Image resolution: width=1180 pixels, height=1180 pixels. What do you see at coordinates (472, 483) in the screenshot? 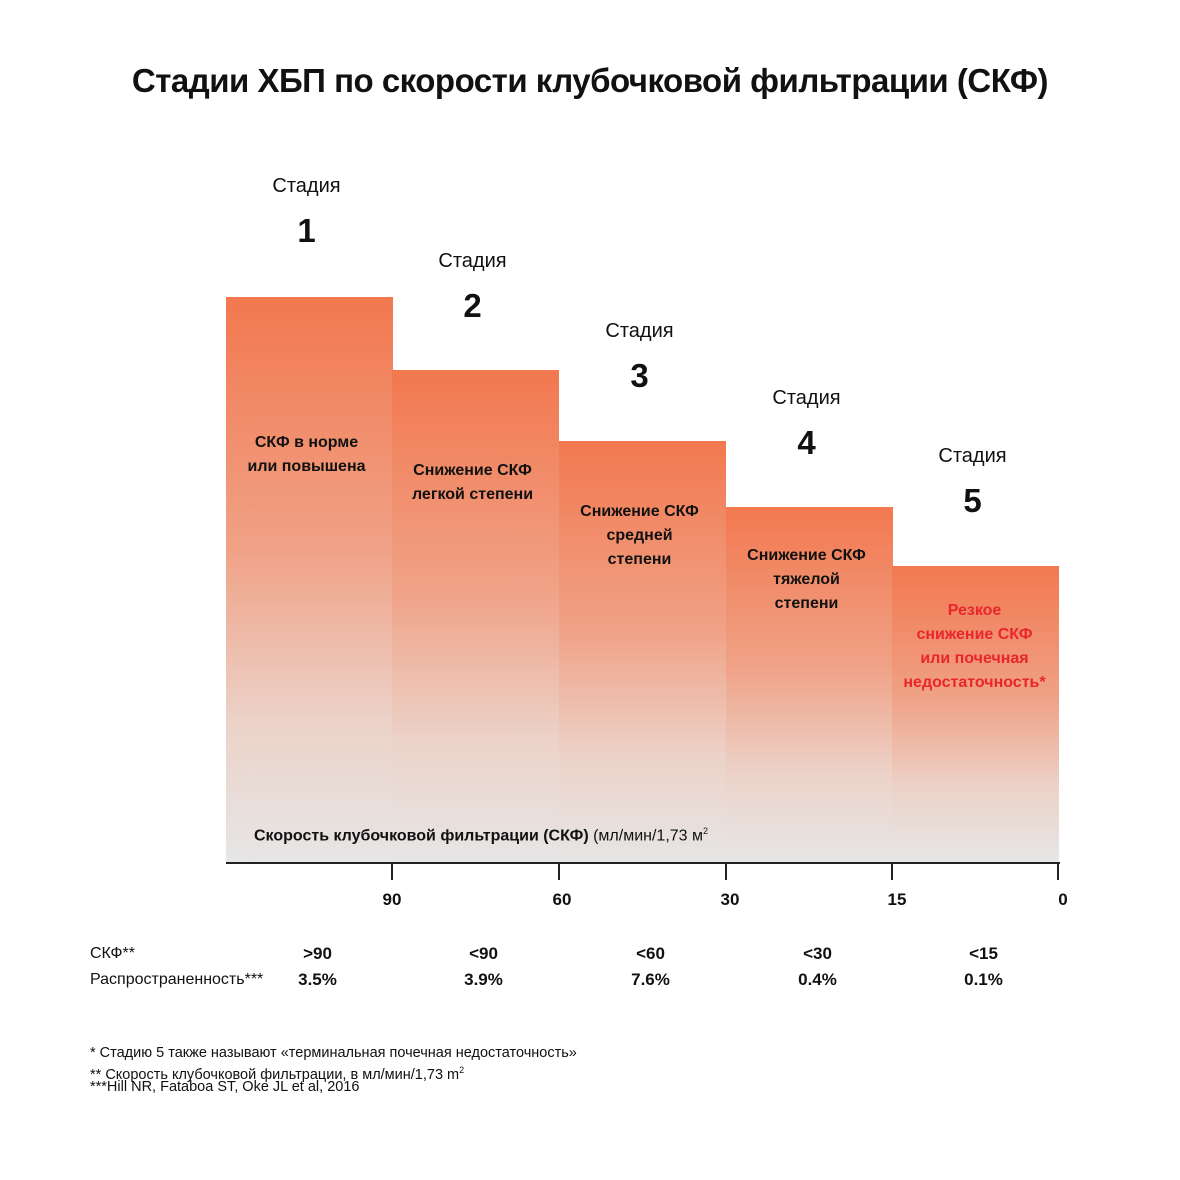
I see `bar-label: Снижение СКФ легкой степени` at bounding box center [472, 483].